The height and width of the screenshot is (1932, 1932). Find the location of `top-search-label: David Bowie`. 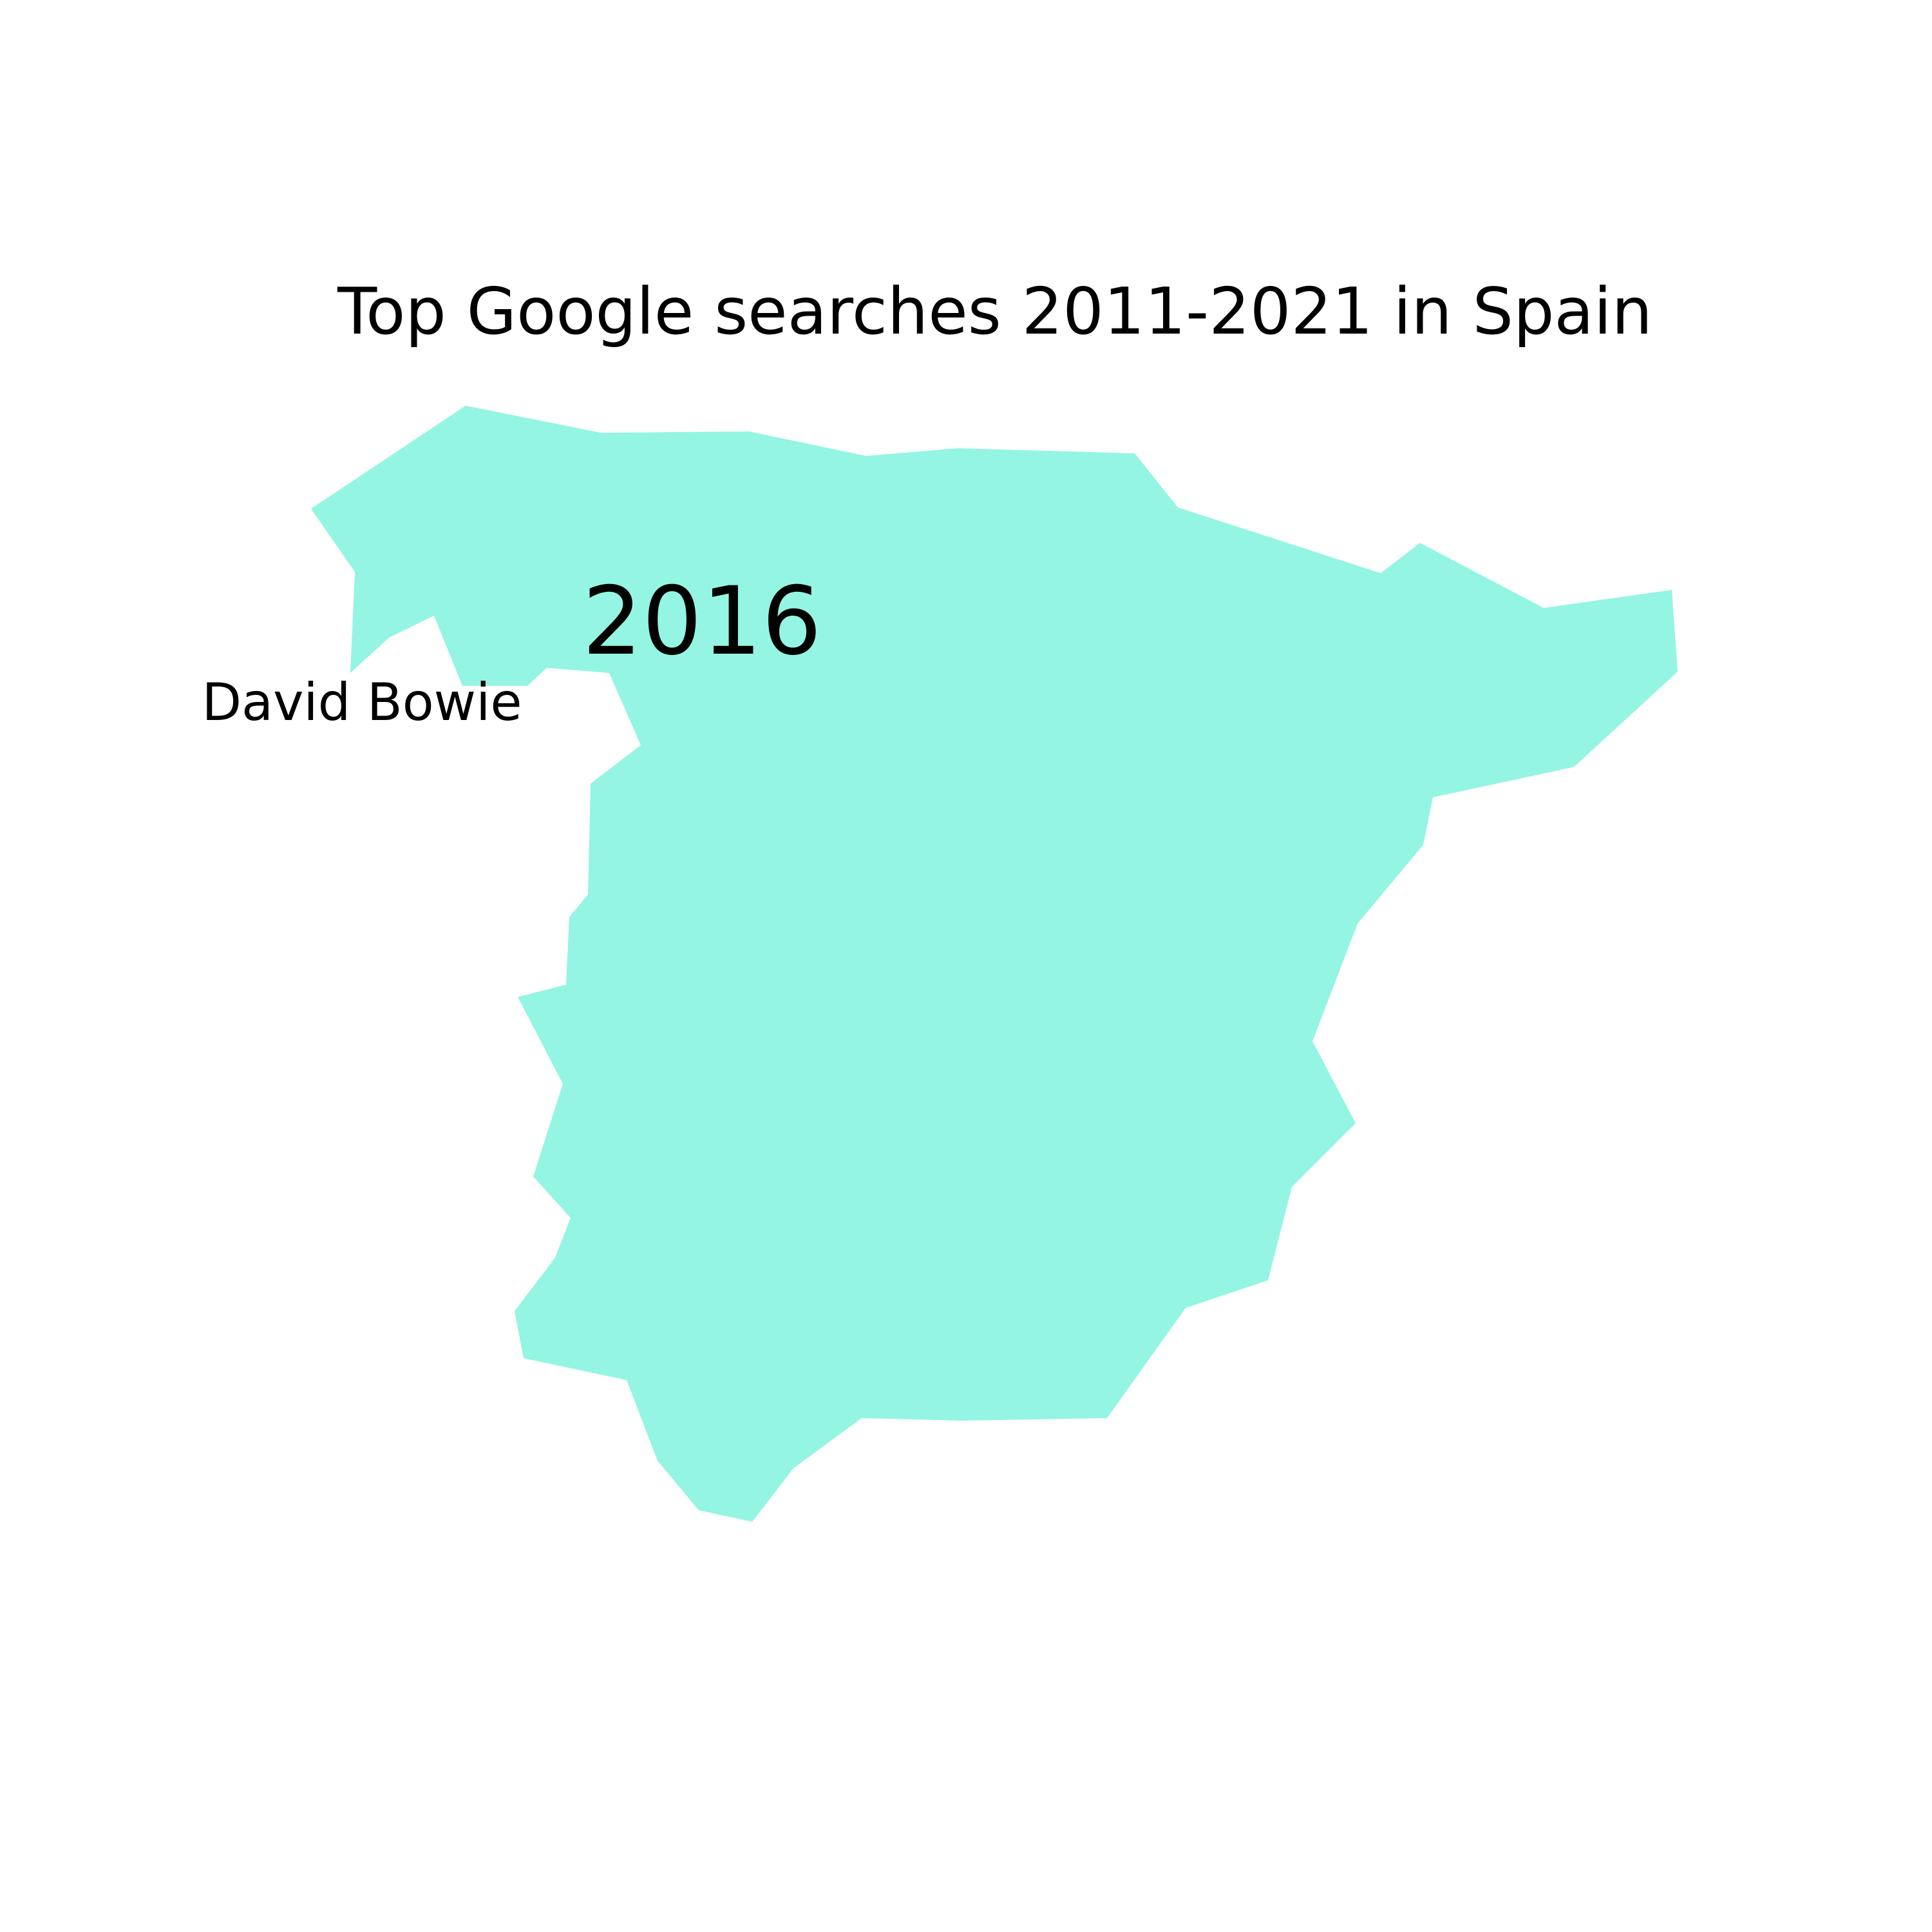

top-search-label: David Bowie is located at coordinates (362, 702).